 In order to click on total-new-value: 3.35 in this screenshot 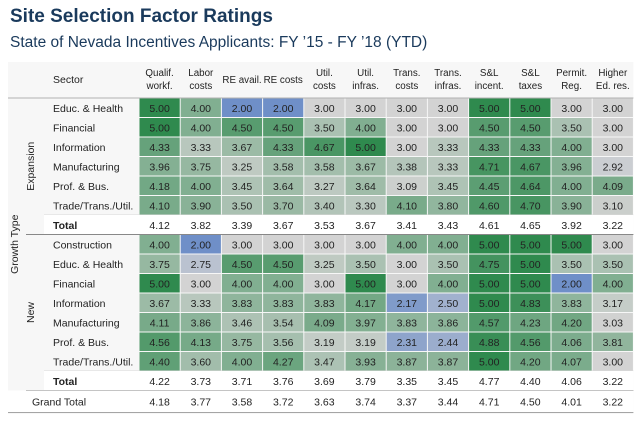, I will do `click(407, 382)`.